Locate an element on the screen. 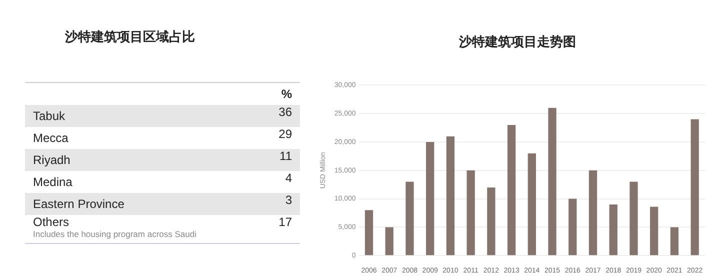 The height and width of the screenshot is (279, 711). data-label: 4 is located at coordinates (288, 179).